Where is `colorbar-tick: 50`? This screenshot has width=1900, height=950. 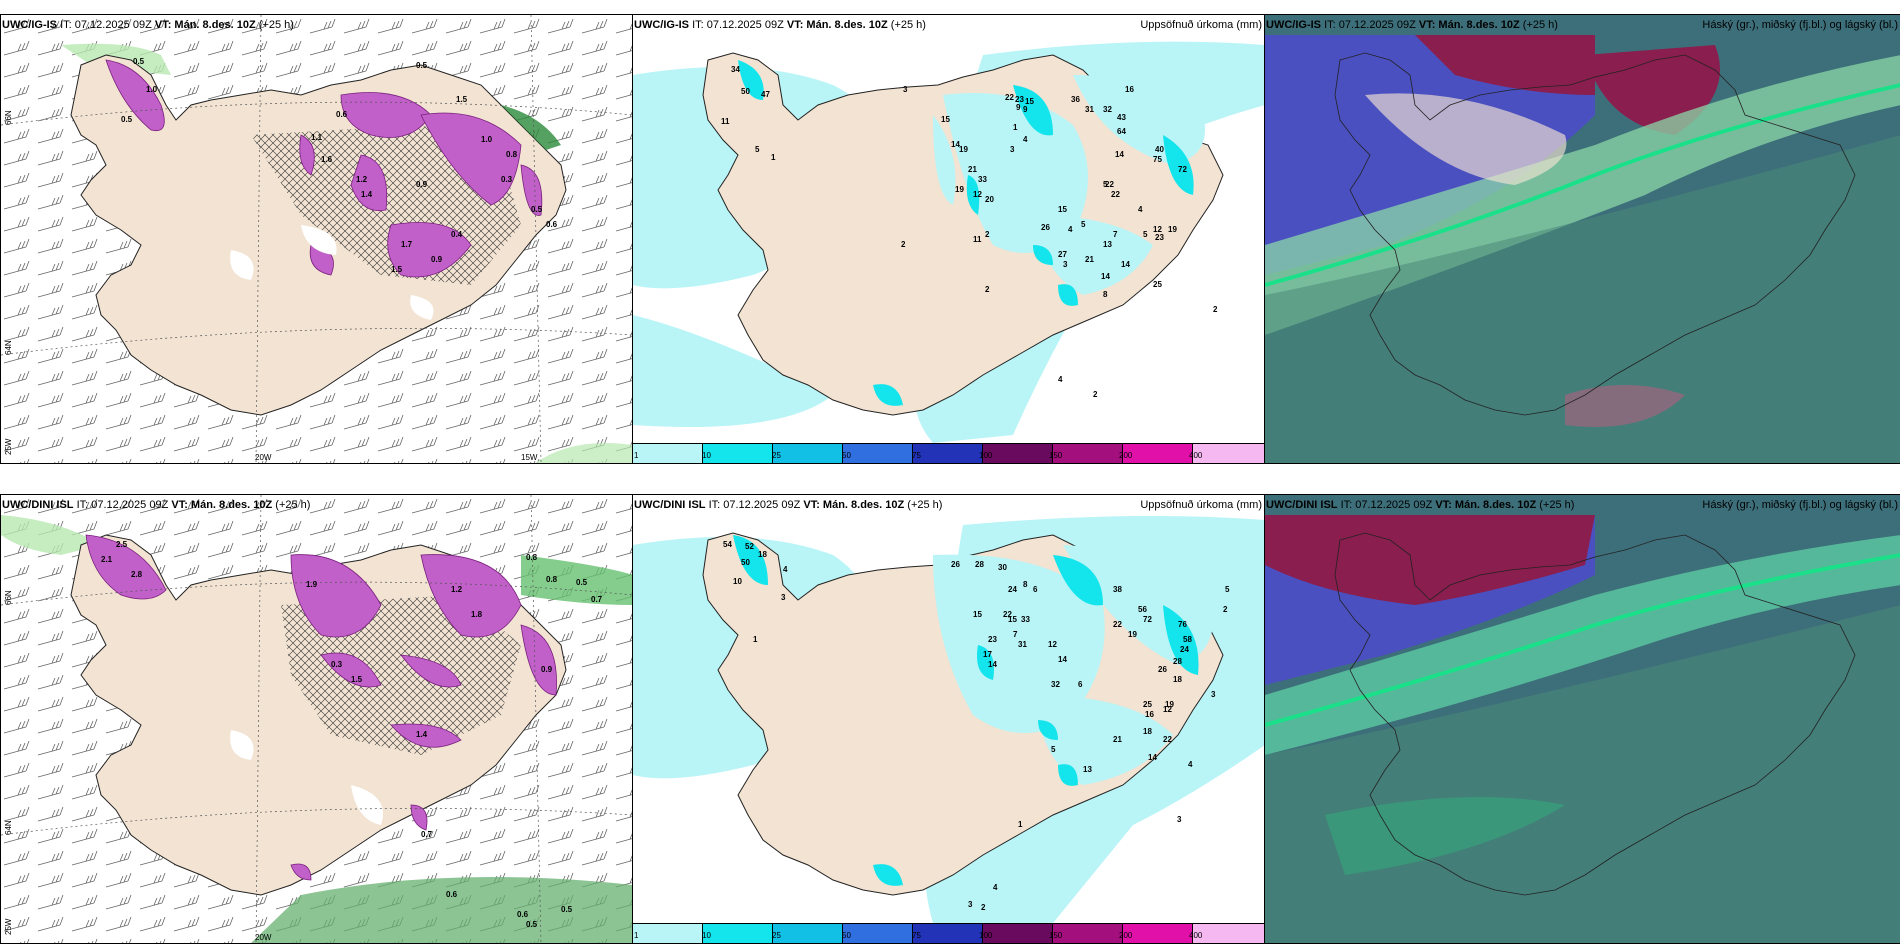 colorbar-tick: 50 is located at coordinates (846, 455).